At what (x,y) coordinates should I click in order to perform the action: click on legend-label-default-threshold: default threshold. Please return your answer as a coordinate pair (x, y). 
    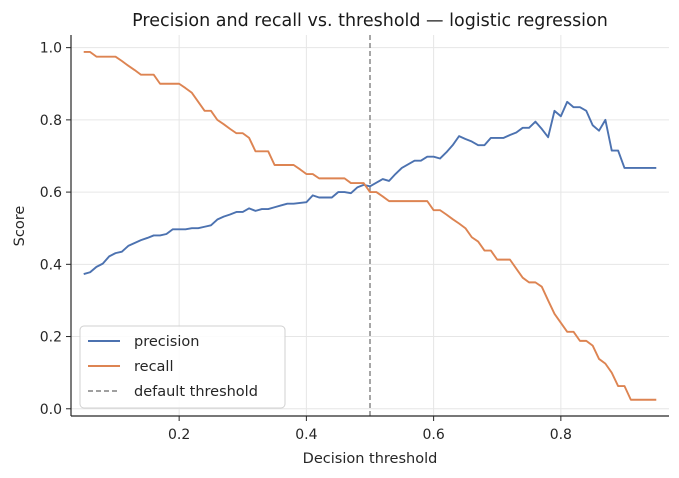
    Looking at the image, I should click on (196, 392).